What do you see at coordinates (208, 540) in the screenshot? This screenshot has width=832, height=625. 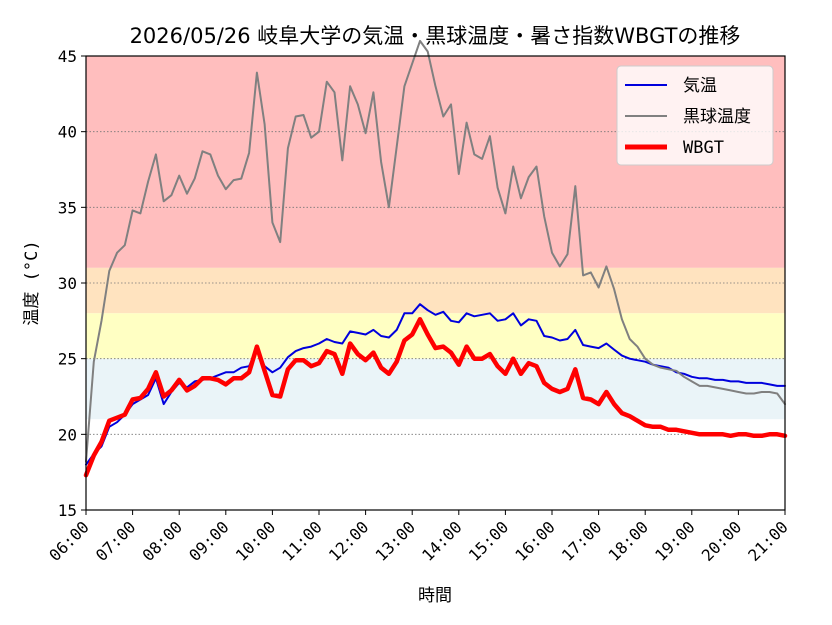 I see `x-tick-label: 09:00` at bounding box center [208, 540].